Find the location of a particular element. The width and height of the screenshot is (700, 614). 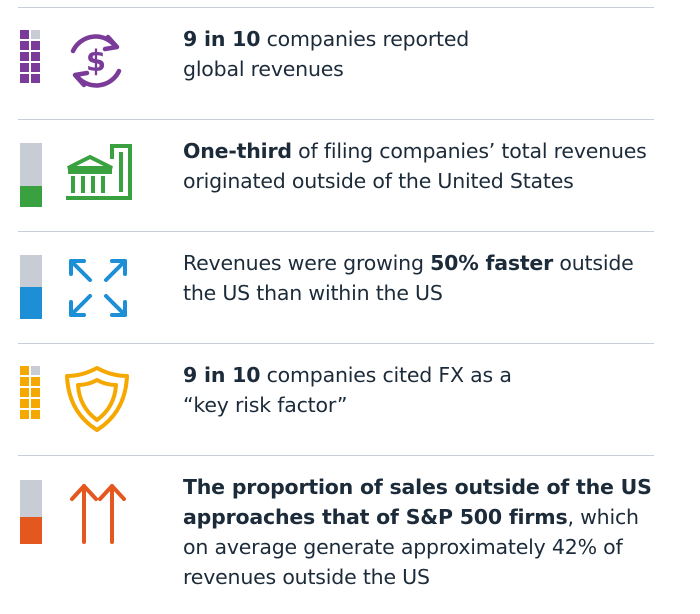

stat-text-line: originated outside of the United States is located at coordinates (378, 181).